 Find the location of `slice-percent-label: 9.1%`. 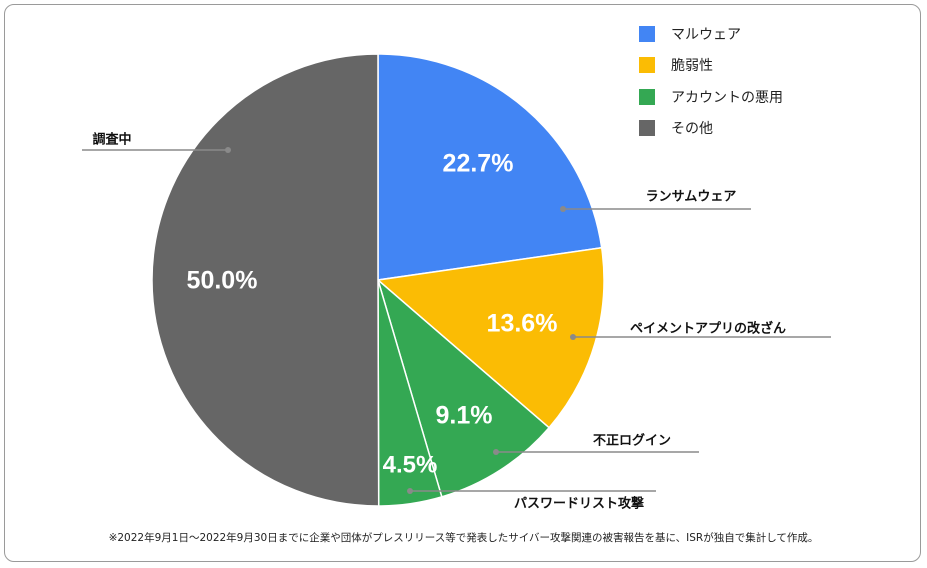

slice-percent-label: 9.1% is located at coordinates (464, 416).